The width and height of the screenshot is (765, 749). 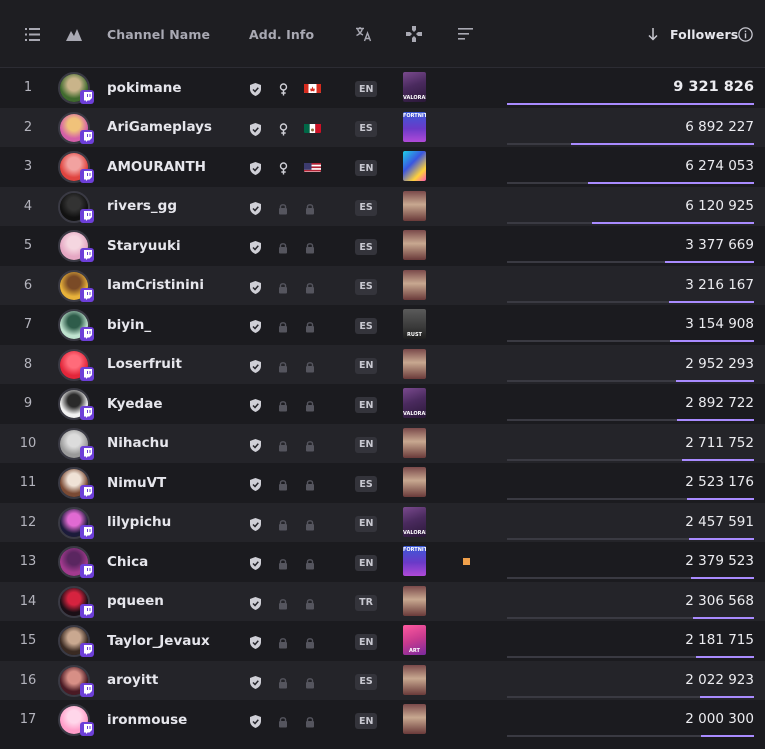 What do you see at coordinates (159, 34) in the screenshot?
I see `channel-name-header: Channel Name` at bounding box center [159, 34].